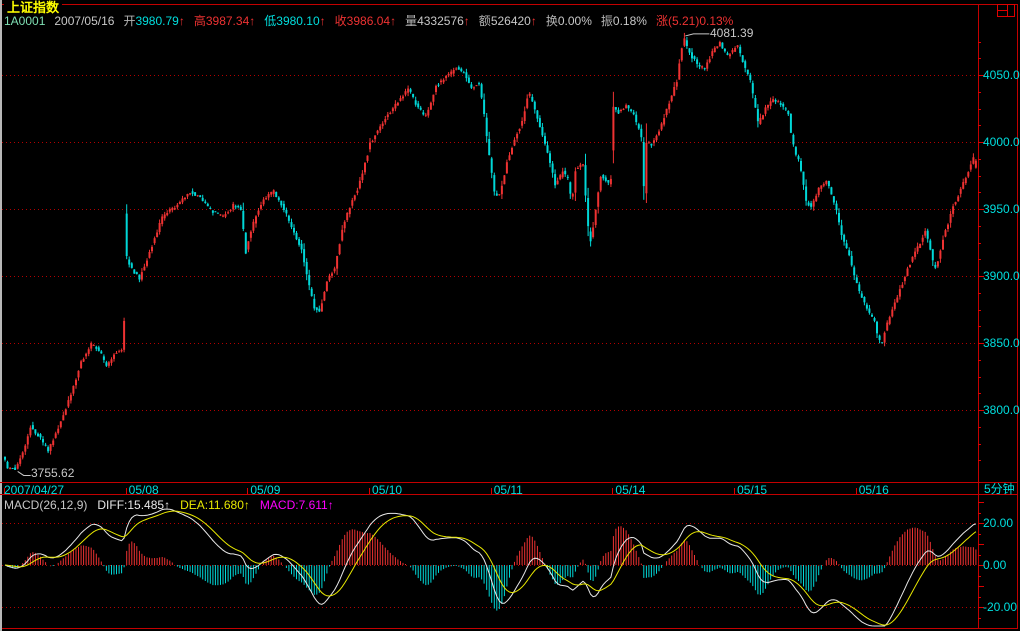 Image resolution: width=1020 pixels, height=631 pixels. What do you see at coordinates (509, 4) in the screenshot?
I see `frame-line-top` at bounding box center [509, 4].